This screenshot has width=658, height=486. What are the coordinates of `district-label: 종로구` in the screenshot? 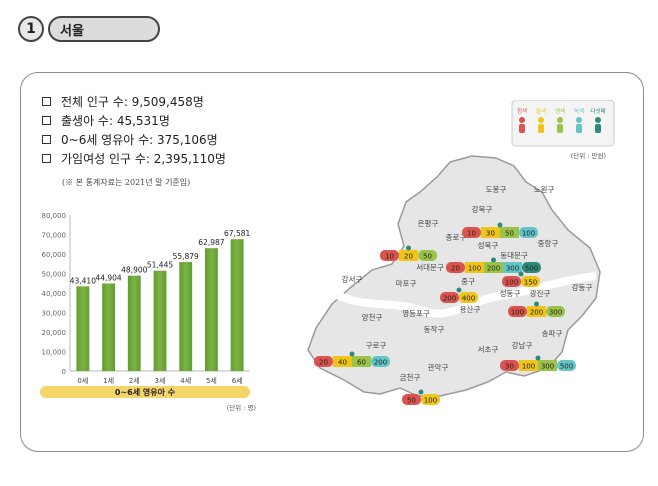 It's located at (456, 237).